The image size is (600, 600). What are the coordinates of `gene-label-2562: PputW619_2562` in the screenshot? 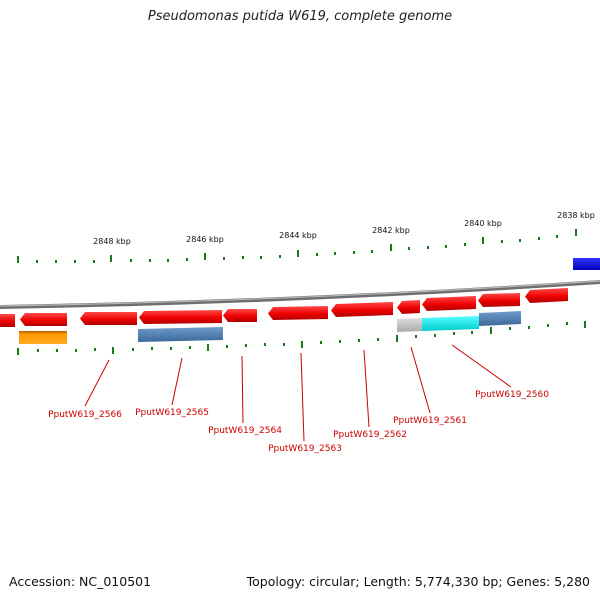 It's located at (370, 435).